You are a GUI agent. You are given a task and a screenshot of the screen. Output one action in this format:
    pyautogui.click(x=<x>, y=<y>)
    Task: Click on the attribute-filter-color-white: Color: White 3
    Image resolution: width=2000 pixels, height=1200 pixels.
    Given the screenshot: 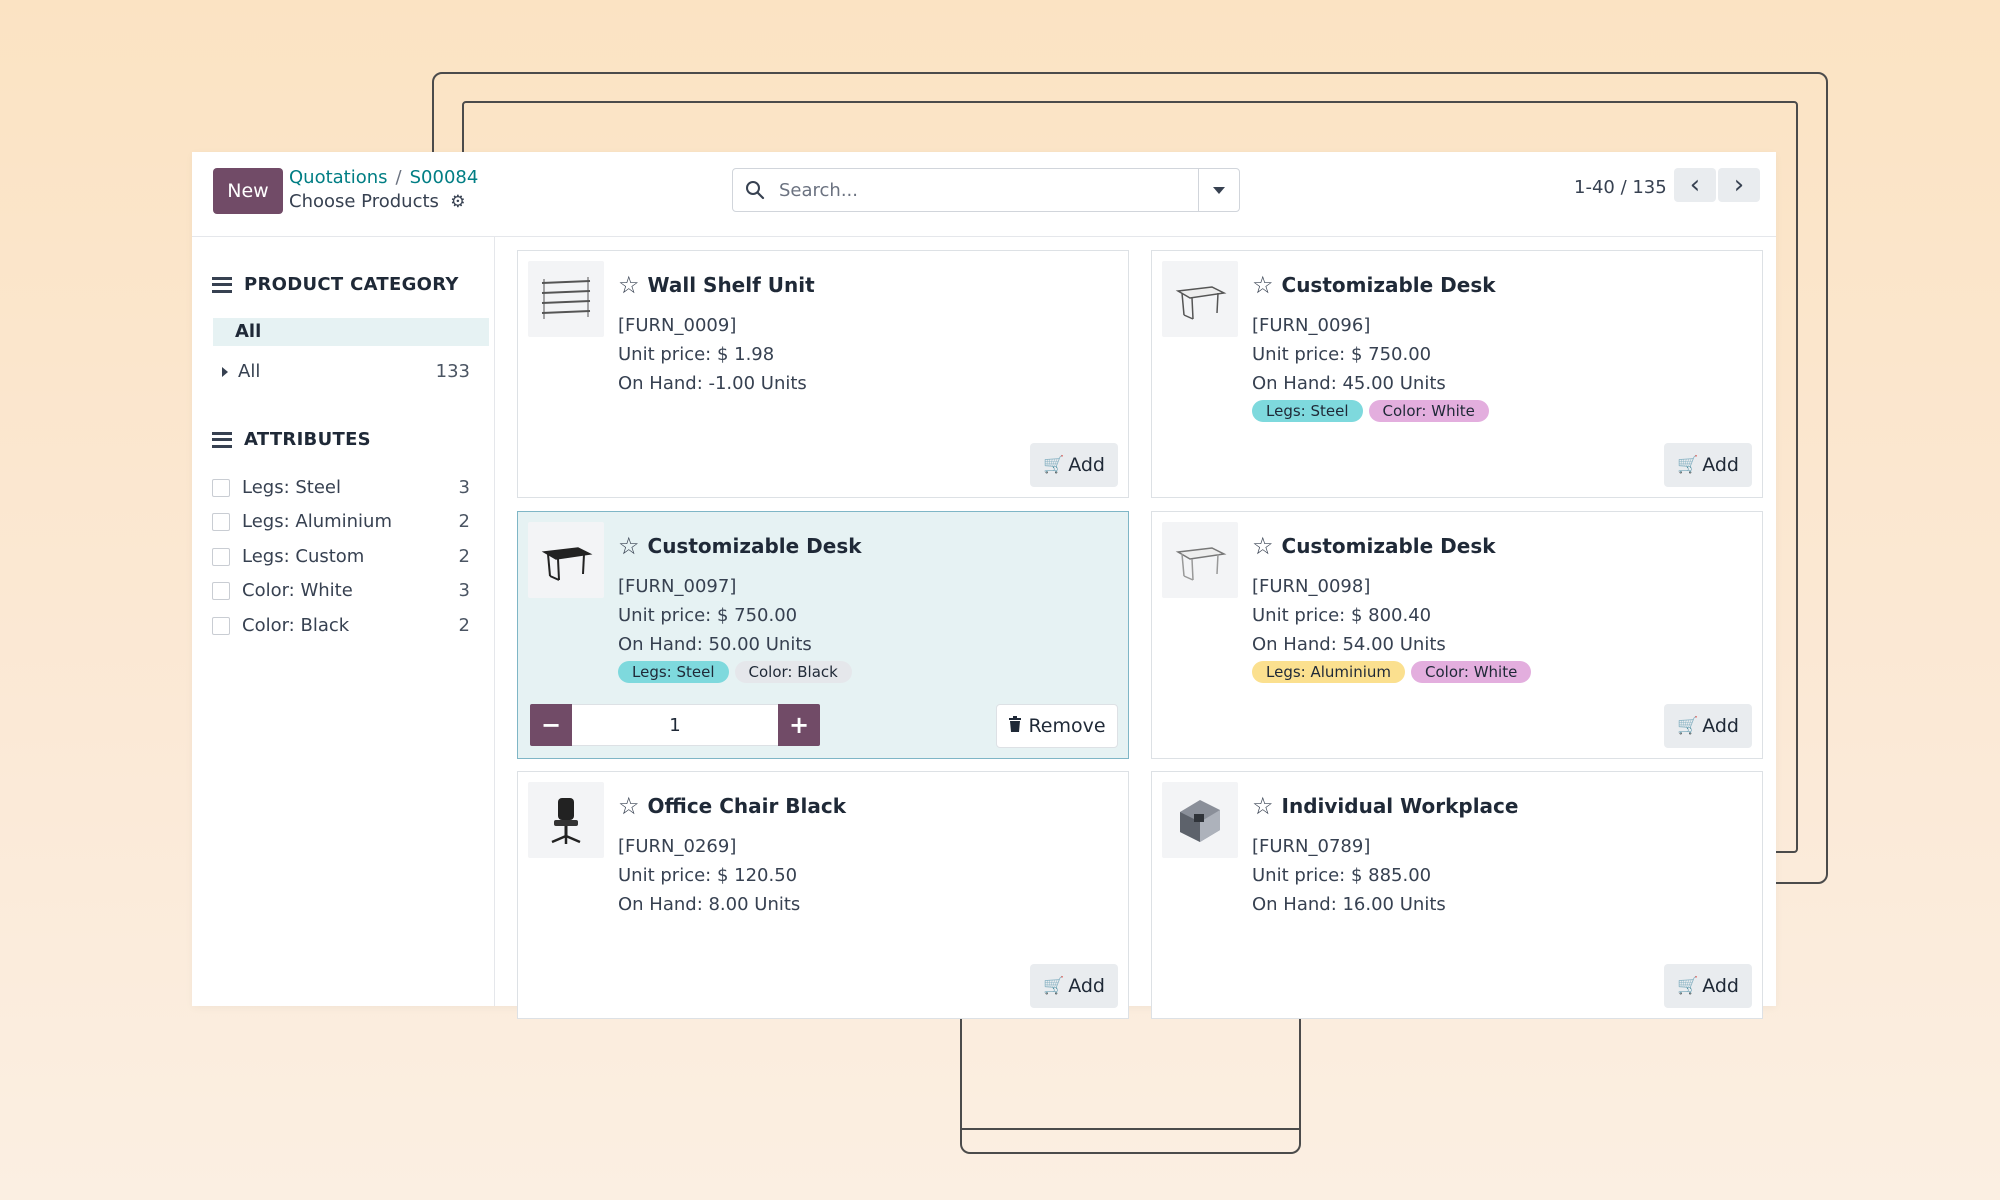 What is the action you would take?
    pyautogui.click(x=341, y=590)
    